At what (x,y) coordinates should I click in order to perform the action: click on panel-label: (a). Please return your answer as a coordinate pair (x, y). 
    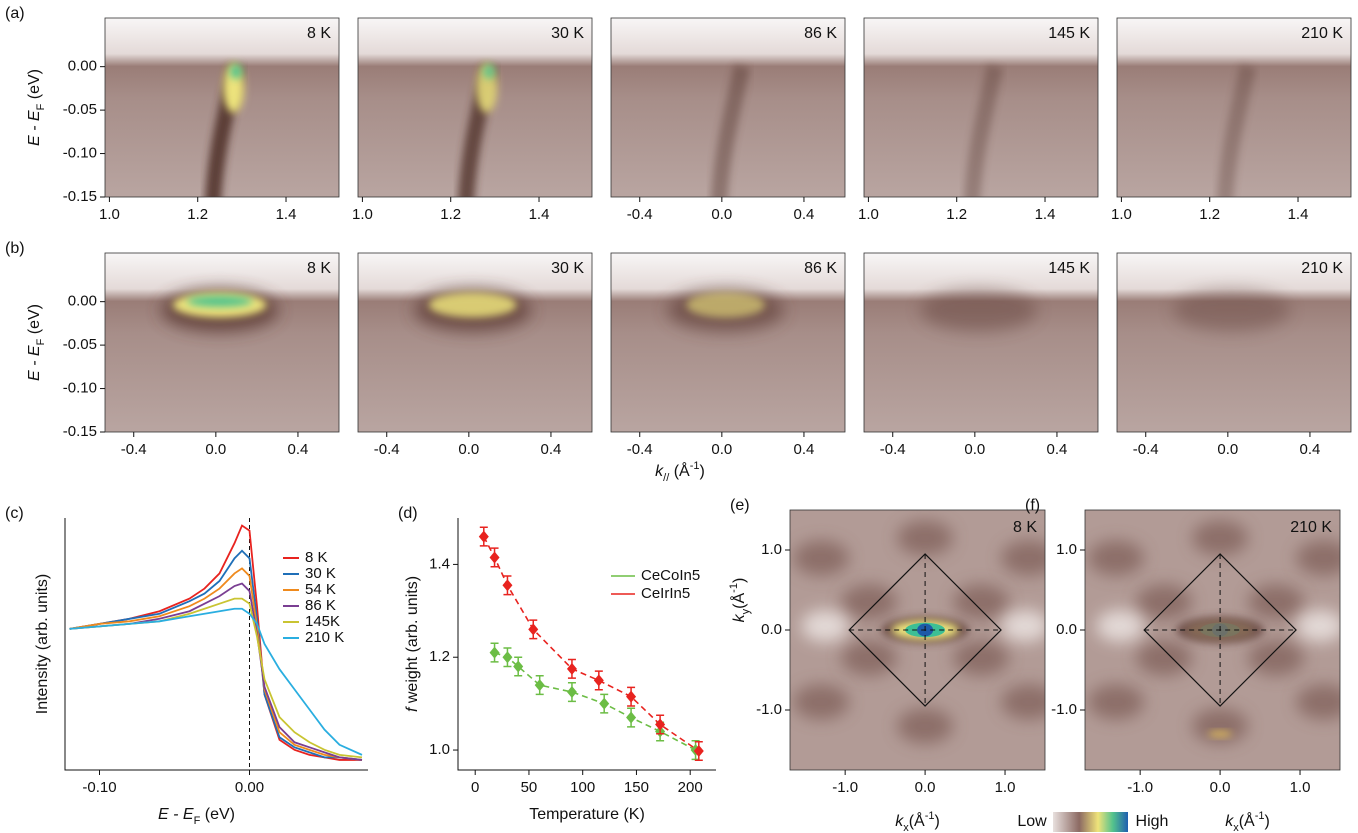
    Looking at the image, I should click on (15, 13).